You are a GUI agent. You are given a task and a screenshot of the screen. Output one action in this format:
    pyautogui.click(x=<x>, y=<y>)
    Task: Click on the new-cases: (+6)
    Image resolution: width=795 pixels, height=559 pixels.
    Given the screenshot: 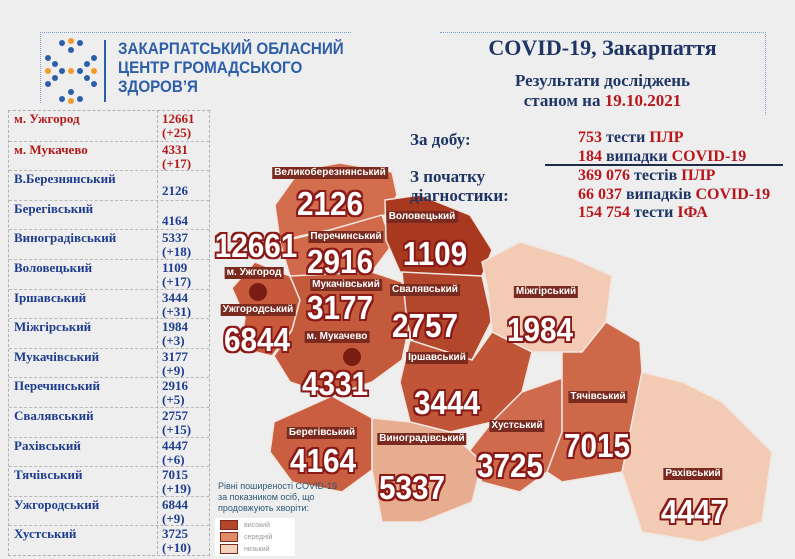 What is the action you would take?
    pyautogui.click(x=173, y=459)
    